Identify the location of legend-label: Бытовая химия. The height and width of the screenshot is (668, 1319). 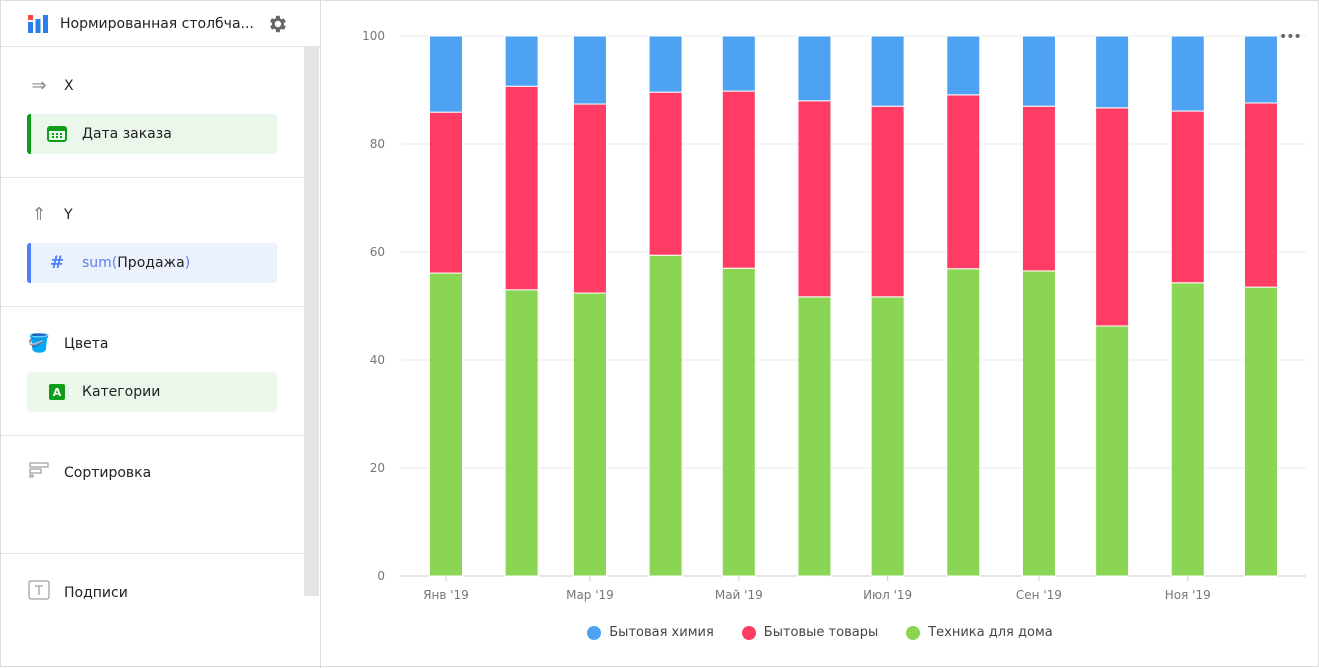
(661, 632).